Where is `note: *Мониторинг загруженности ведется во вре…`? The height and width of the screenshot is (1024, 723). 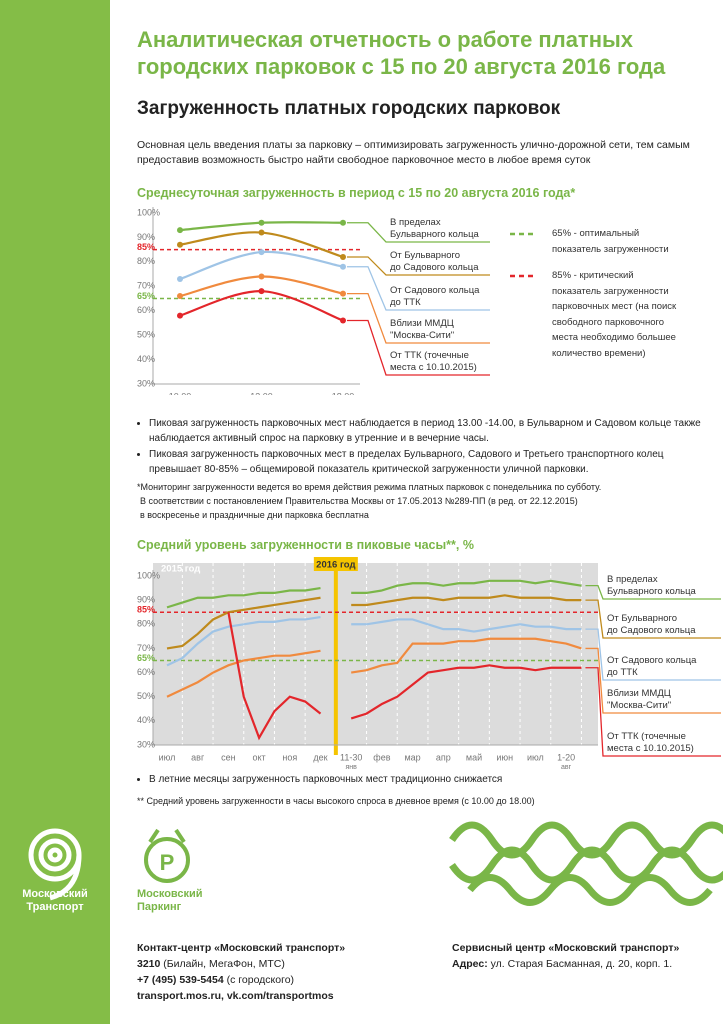 note: *Мониторинг загруженности ведется во вре… is located at coordinates (369, 487).